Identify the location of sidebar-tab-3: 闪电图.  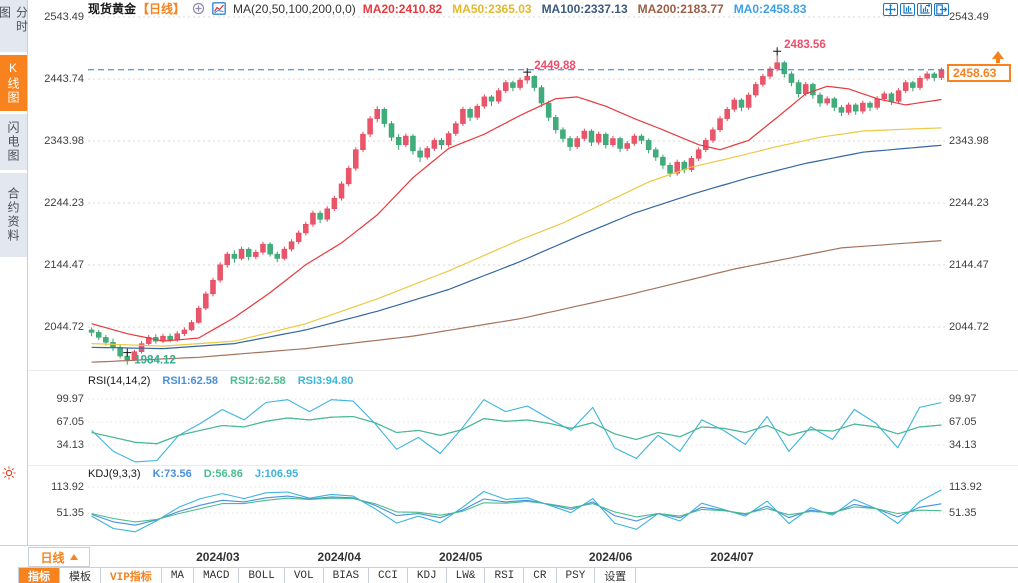
(13, 142).